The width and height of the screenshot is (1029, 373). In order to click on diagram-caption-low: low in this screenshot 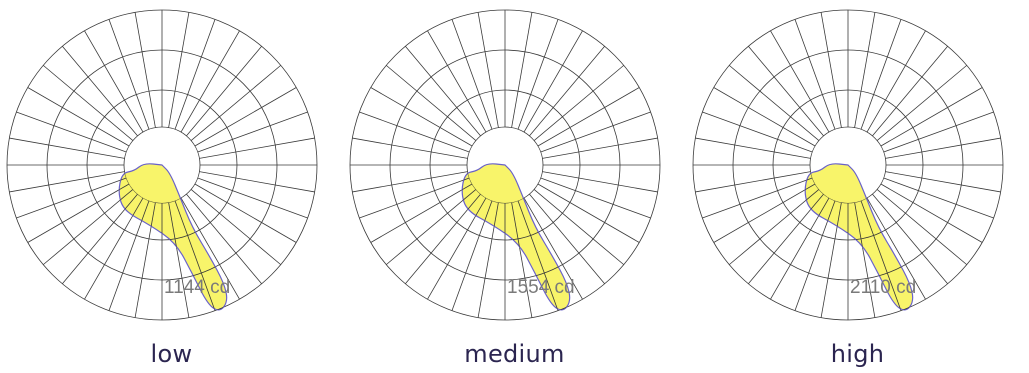, I will do `click(171, 354)`.